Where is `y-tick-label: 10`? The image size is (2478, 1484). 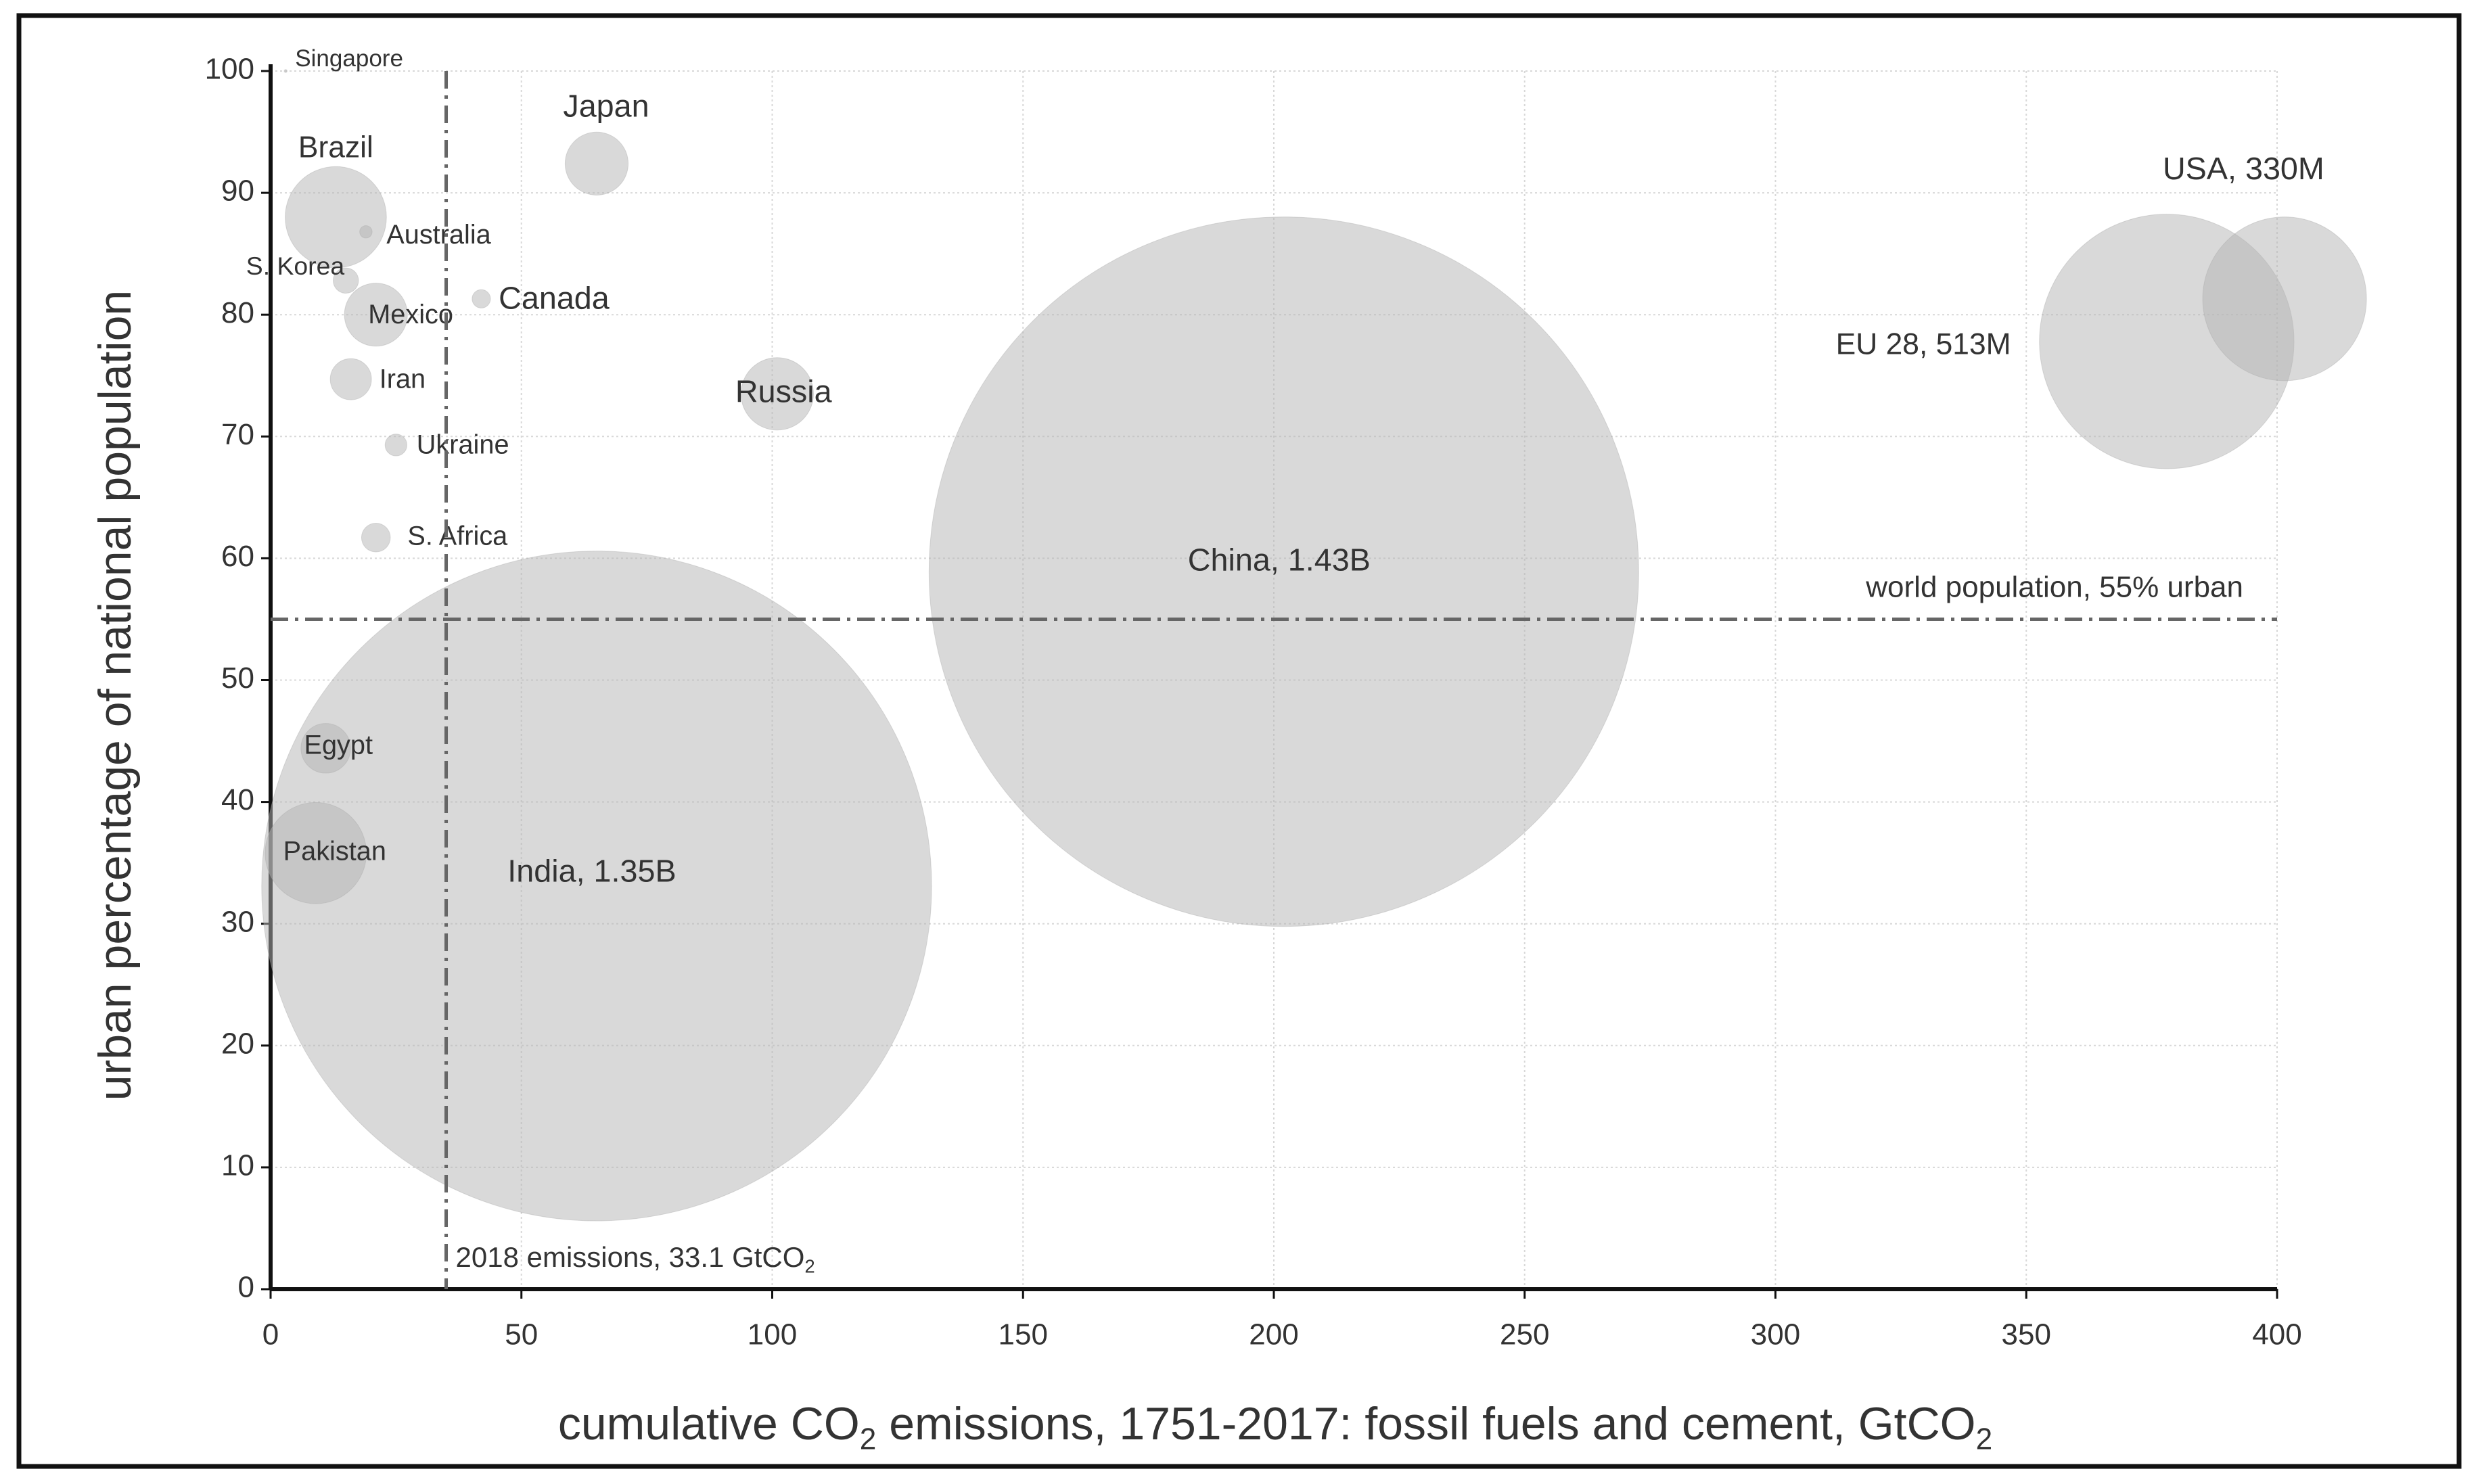
y-tick-label: 10 is located at coordinates (238, 1166).